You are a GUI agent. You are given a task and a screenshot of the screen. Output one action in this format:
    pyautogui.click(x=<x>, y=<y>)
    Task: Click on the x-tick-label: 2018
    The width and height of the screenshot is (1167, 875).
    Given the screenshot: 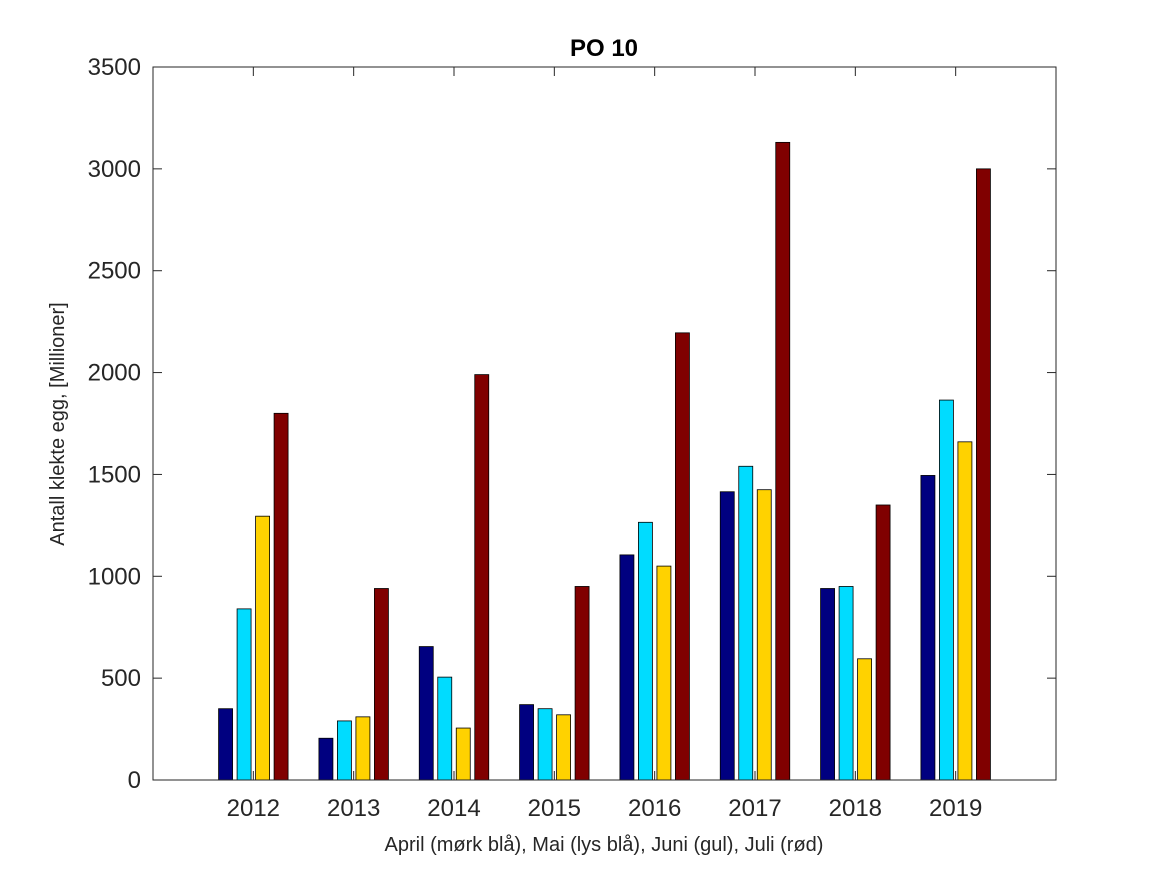 What is the action you would take?
    pyautogui.click(x=855, y=808)
    